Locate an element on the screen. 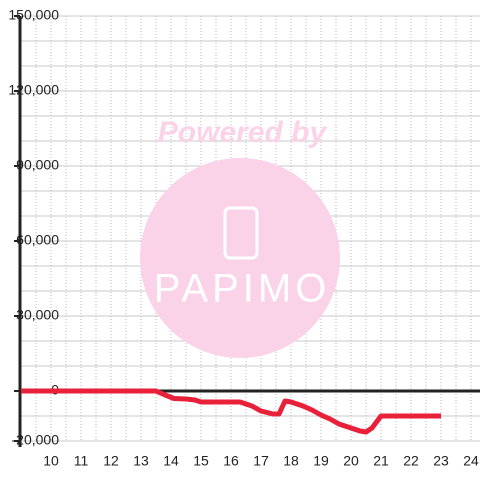 This screenshot has width=480, height=480. x-tick-label: 22 is located at coordinates (411, 461).